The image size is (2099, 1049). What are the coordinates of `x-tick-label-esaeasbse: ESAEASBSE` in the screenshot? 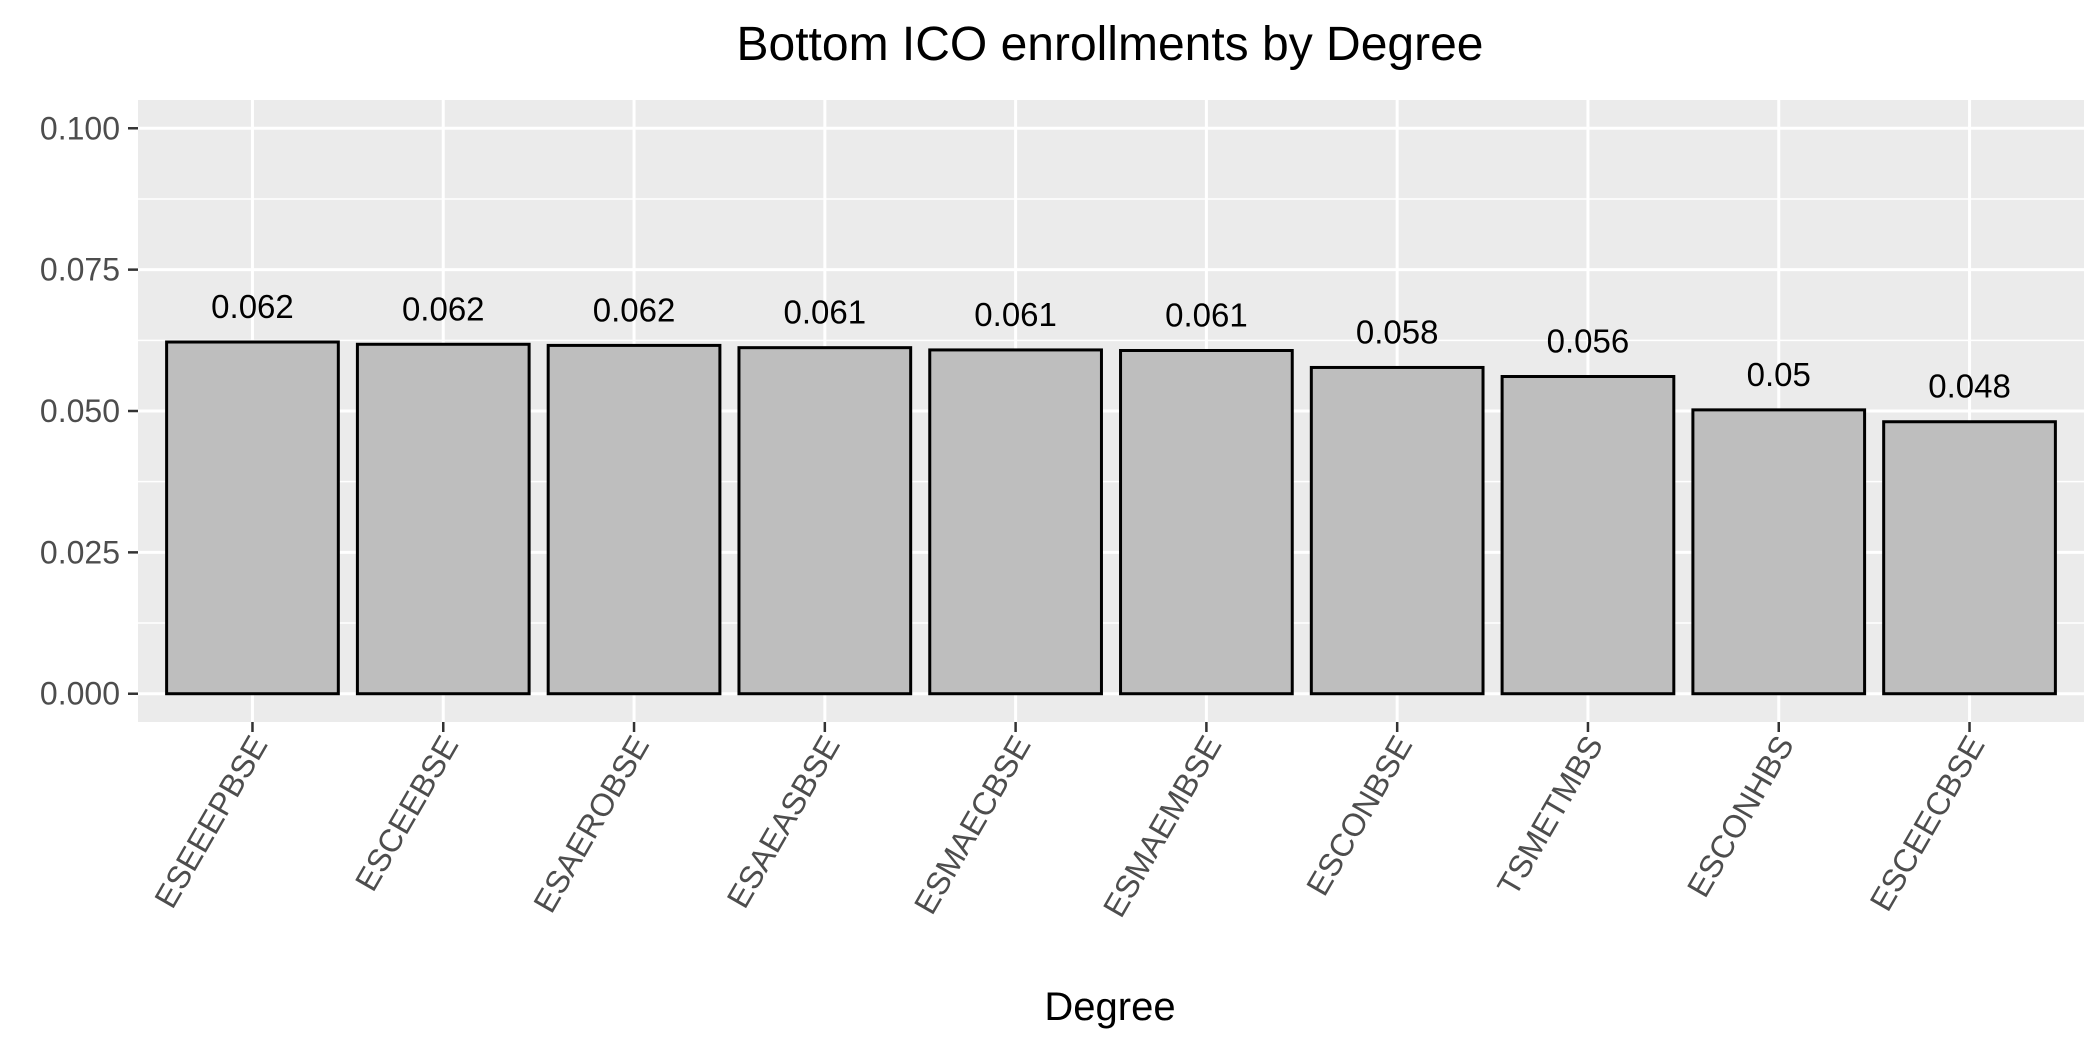 It's located at (783, 821).